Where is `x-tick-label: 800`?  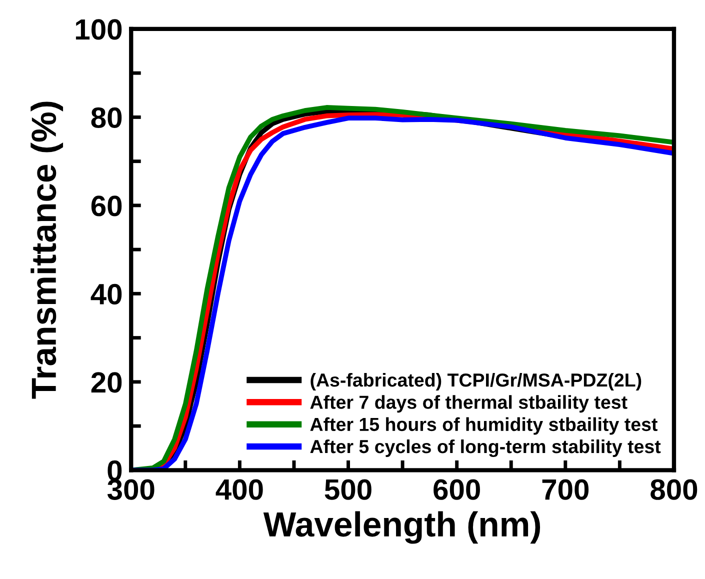 x-tick-label: 800 is located at coordinates (674, 489).